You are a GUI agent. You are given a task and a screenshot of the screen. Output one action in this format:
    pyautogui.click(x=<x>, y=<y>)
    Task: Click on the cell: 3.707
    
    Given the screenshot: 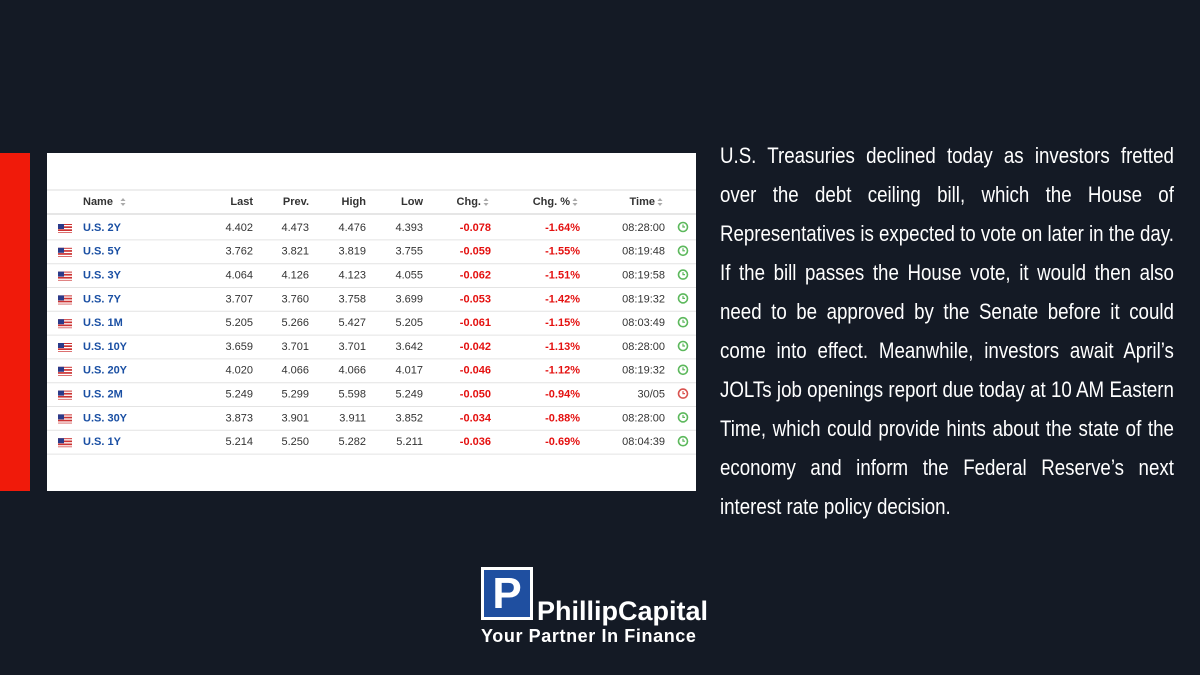 What is the action you would take?
    pyautogui.click(x=239, y=299)
    